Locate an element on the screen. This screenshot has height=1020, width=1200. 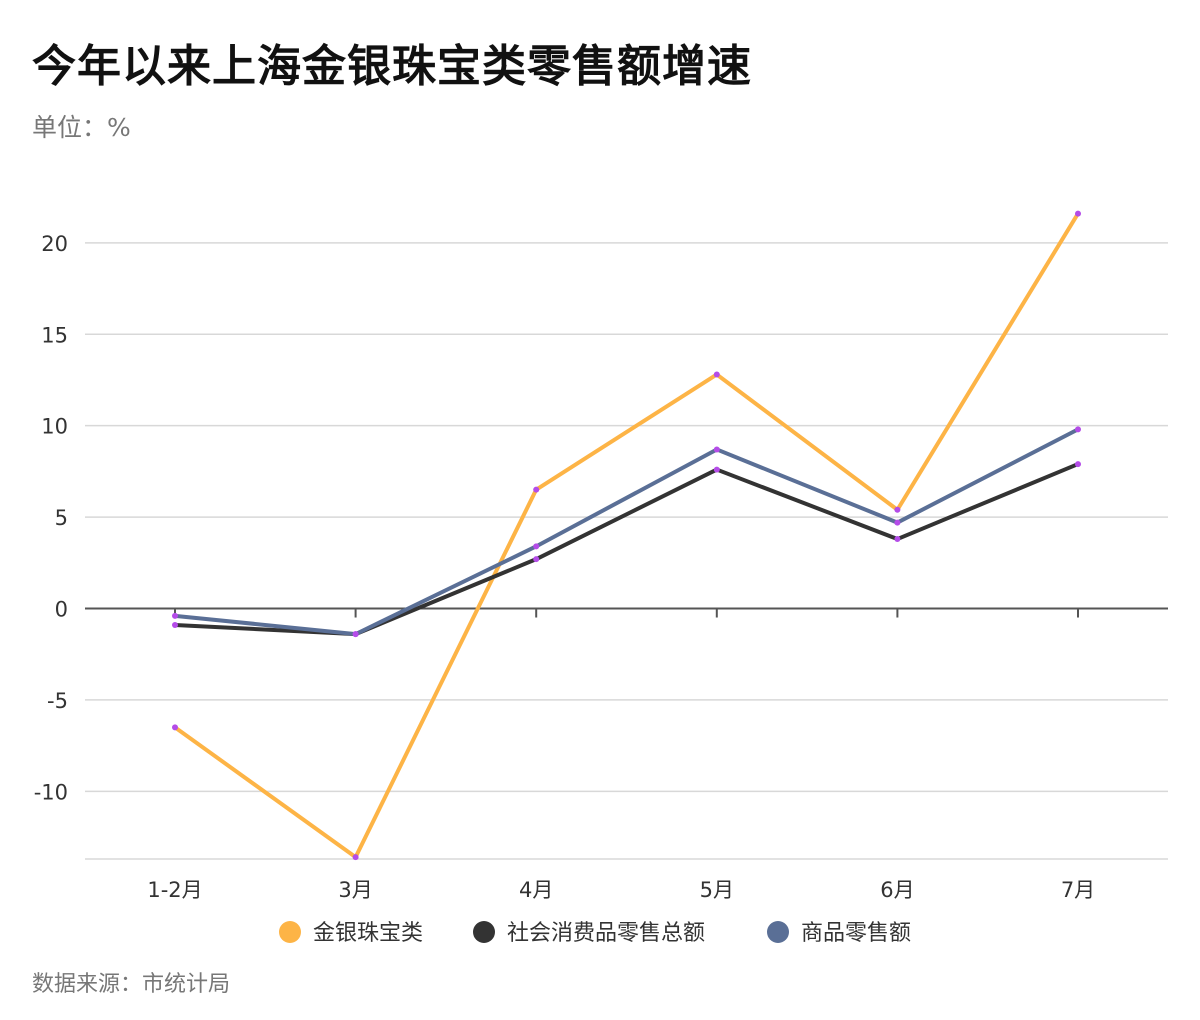
legend-label: 社会消费品零售总额 is located at coordinates (606, 933).